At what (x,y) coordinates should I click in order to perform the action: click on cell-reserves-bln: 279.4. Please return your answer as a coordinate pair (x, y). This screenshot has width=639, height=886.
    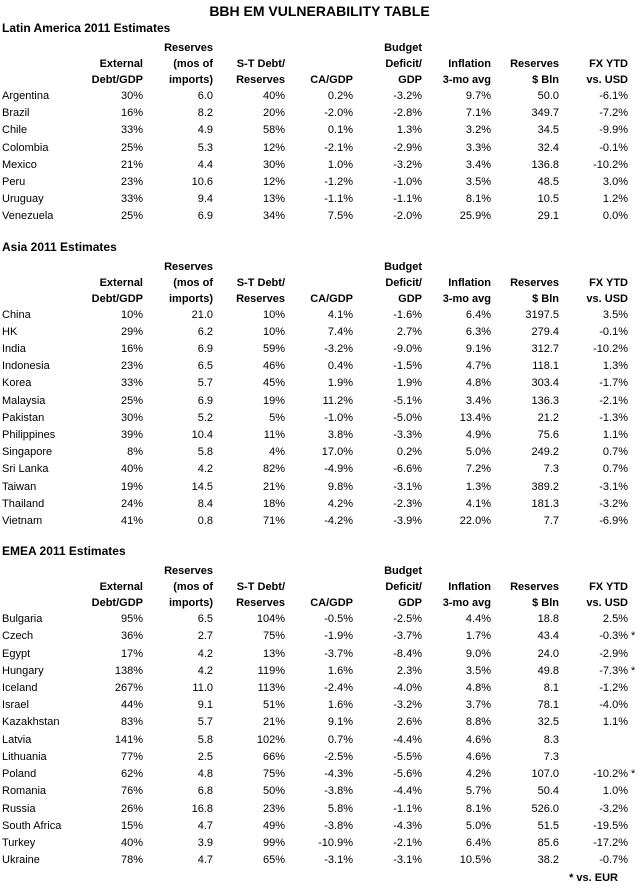
    Looking at the image, I should click on (545, 331).